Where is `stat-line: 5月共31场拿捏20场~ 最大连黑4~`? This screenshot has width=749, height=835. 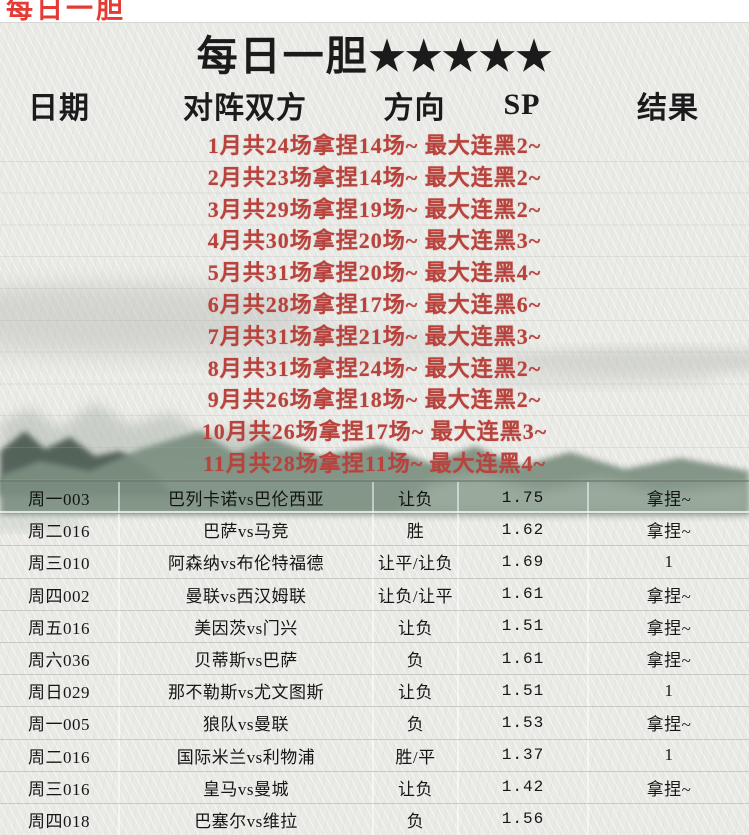
stat-line: 5月共31场拿捏20场~ 最大连黑4~ is located at coordinates (374, 273).